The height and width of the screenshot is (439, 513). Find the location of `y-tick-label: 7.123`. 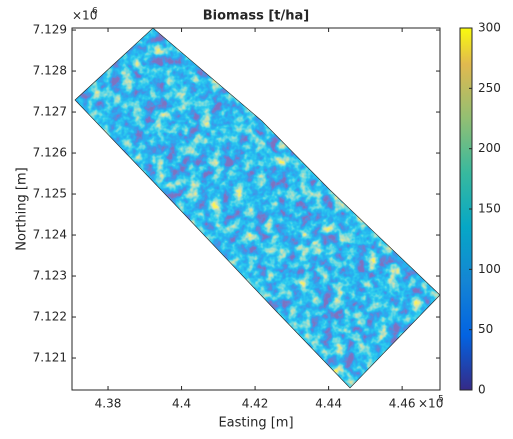

y-tick-label: 7.123 is located at coordinates (50, 276).